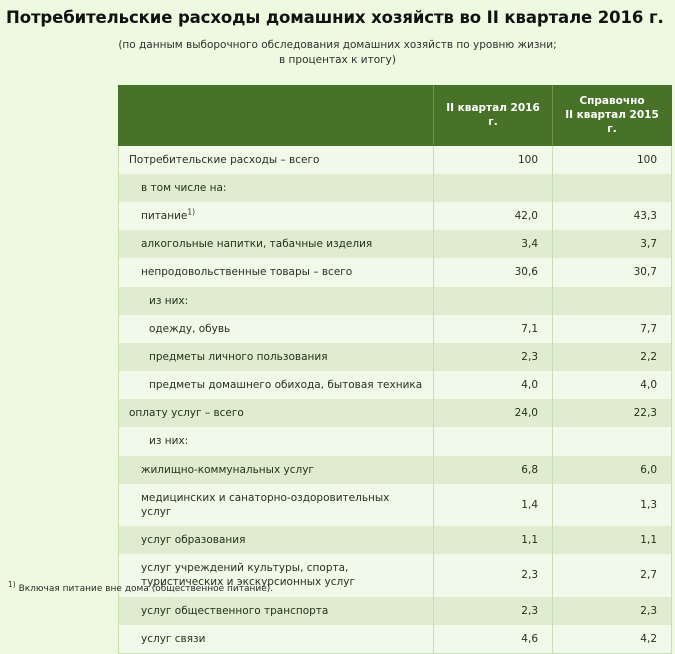  What do you see at coordinates (276, 216) in the screenshot?
I see `row-label: питание1)` at bounding box center [276, 216].